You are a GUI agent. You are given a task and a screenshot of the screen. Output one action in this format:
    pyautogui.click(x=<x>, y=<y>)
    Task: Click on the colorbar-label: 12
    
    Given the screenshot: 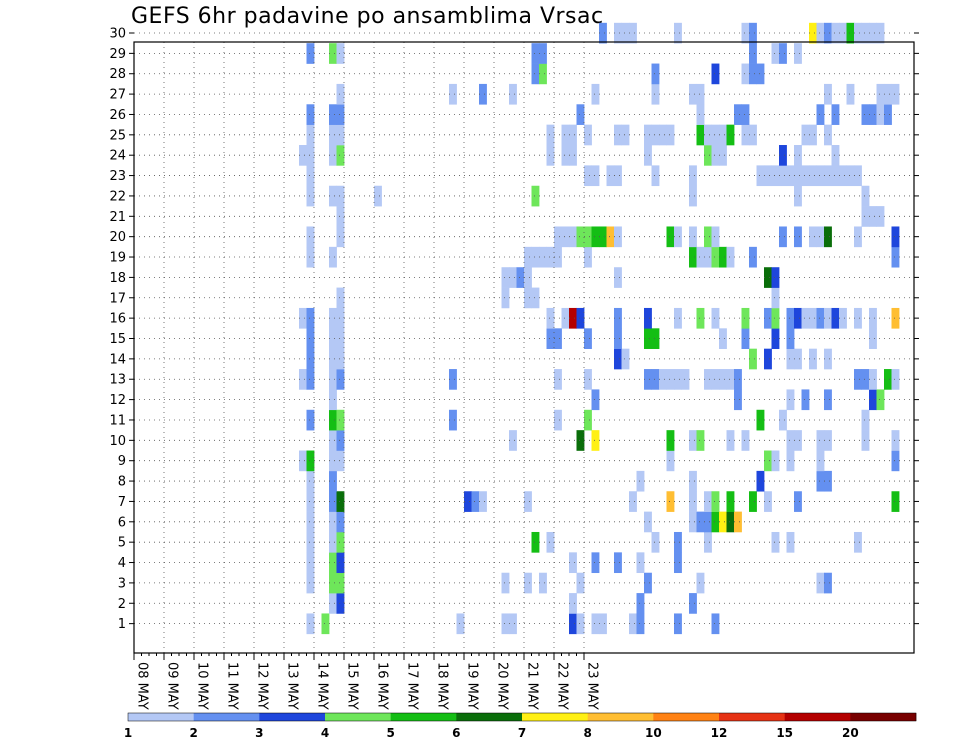 What is the action you would take?
    pyautogui.click(x=719, y=733)
    